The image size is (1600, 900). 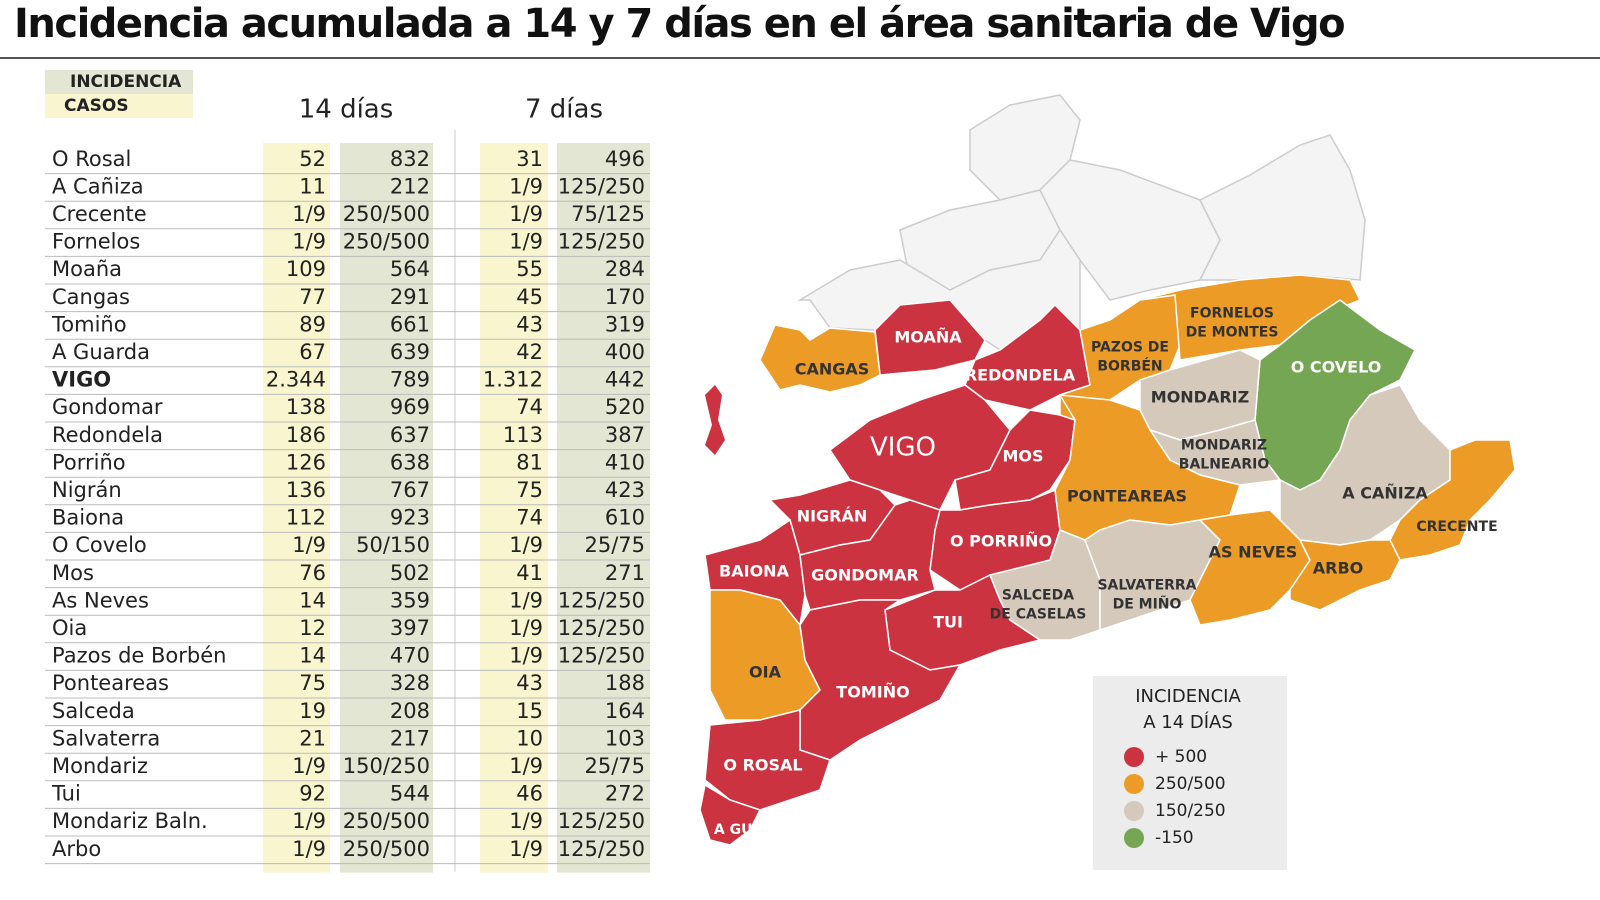 What do you see at coordinates (410, 628) in the screenshot?
I see `row-value: 397` at bounding box center [410, 628].